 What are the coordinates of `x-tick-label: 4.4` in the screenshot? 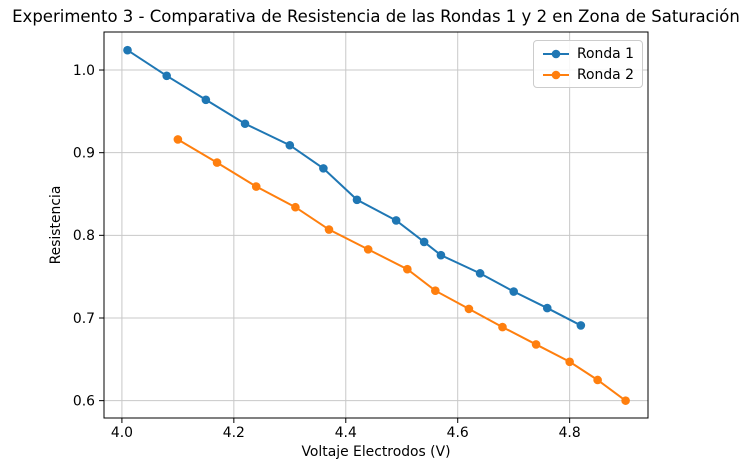 It's located at (346, 433).